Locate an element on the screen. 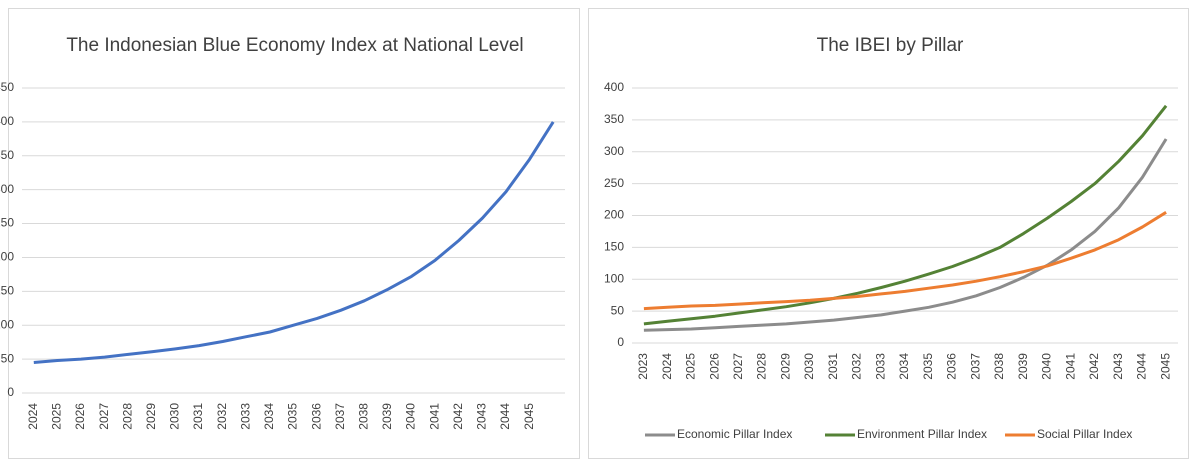 This screenshot has height=466, width=1190. chart-title: The IBEI by Pillar is located at coordinates (890, 45).